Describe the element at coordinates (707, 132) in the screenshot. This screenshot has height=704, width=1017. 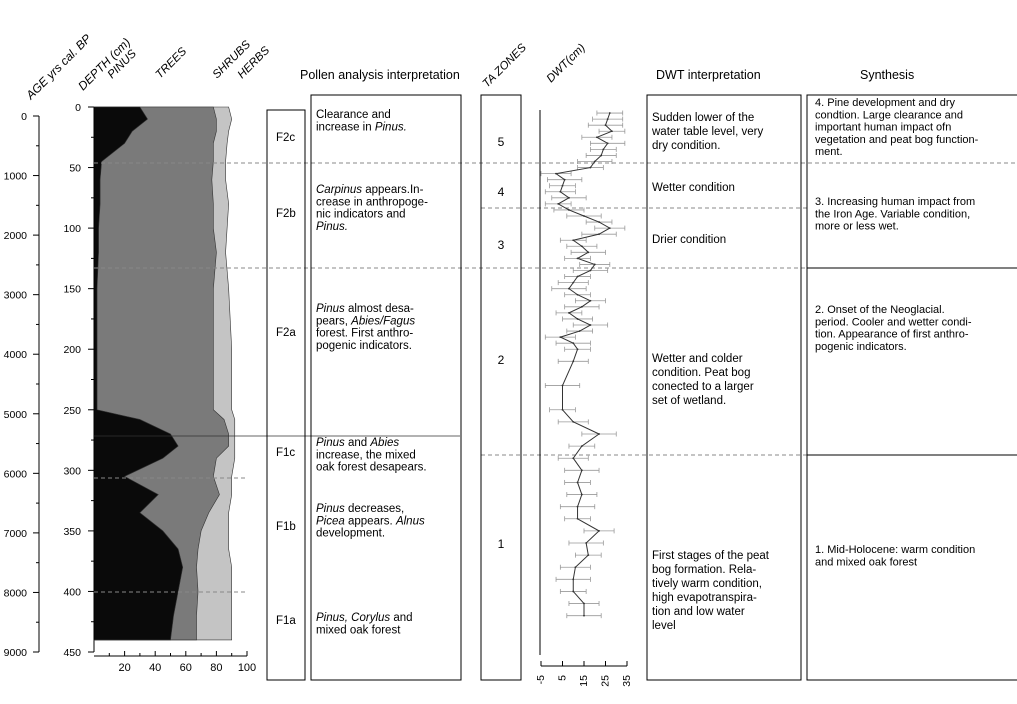
I see `dwt-interpretation-text: water table level, very` at that location.